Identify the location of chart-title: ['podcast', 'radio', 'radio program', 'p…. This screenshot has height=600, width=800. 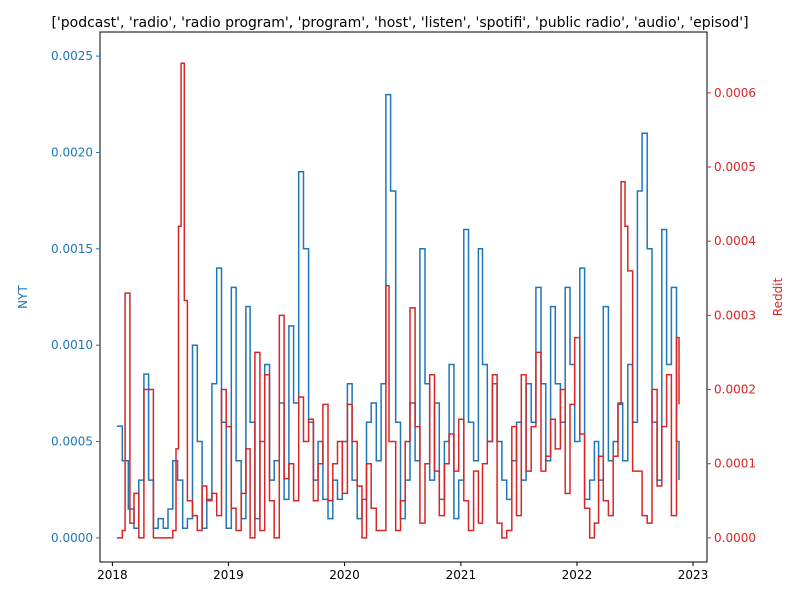
(399, 23).